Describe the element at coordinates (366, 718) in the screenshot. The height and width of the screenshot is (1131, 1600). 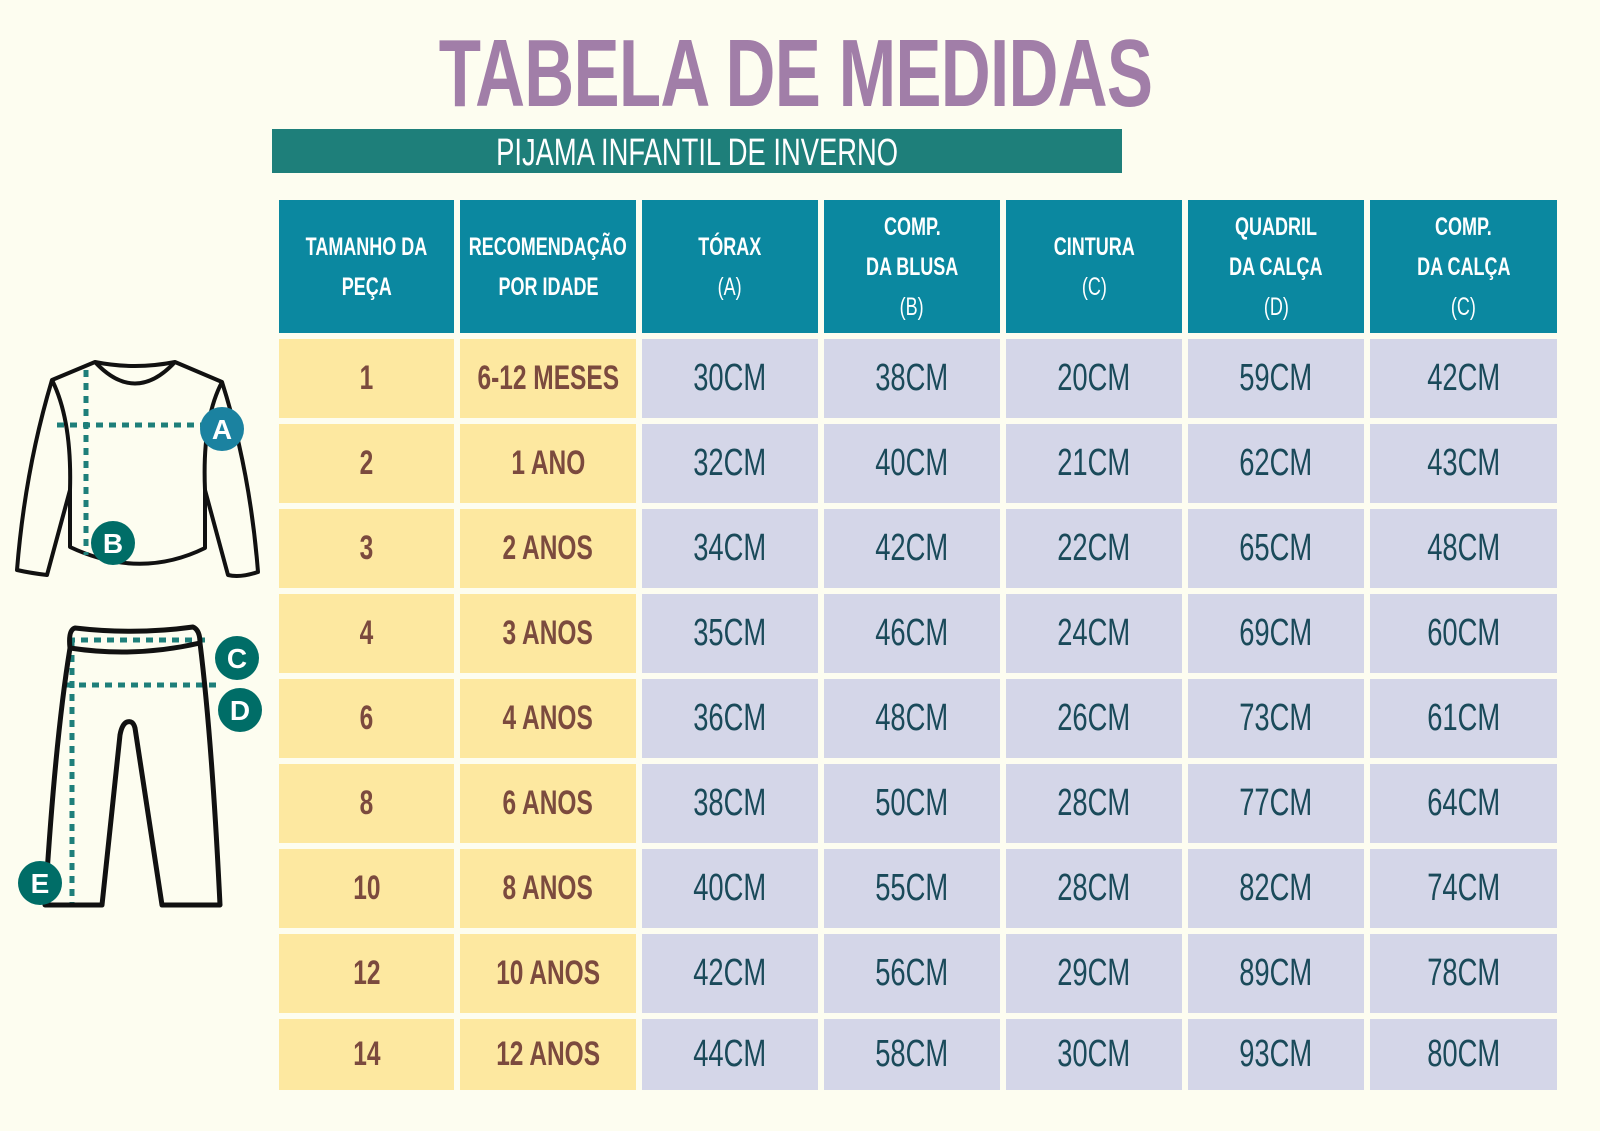
I see `size-cell: 6` at that location.